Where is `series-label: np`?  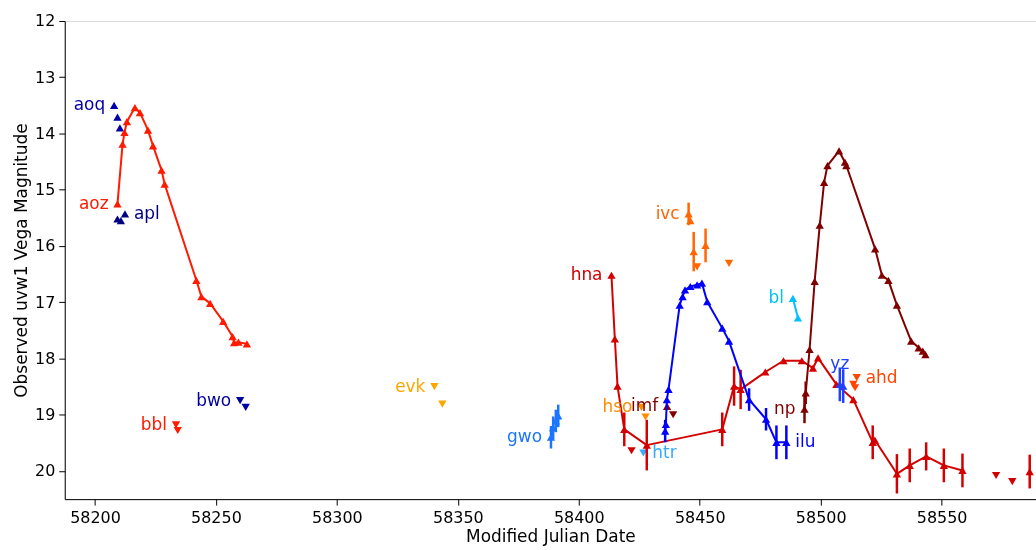 series-label: np is located at coordinates (785, 408).